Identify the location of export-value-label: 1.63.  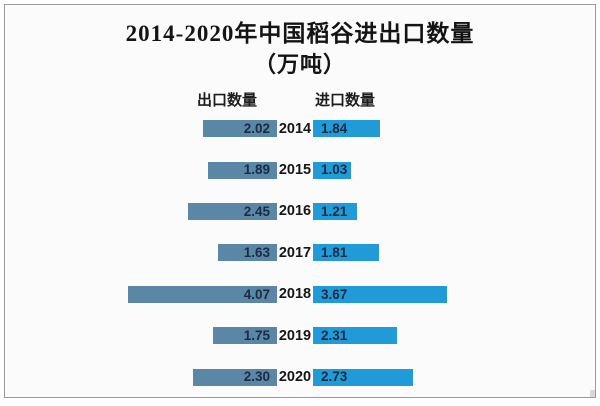
(256, 253).